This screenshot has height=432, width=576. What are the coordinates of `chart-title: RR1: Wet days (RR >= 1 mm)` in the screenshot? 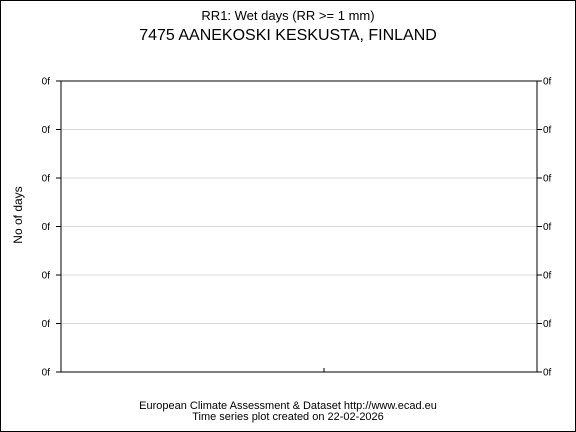 It's located at (288, 15).